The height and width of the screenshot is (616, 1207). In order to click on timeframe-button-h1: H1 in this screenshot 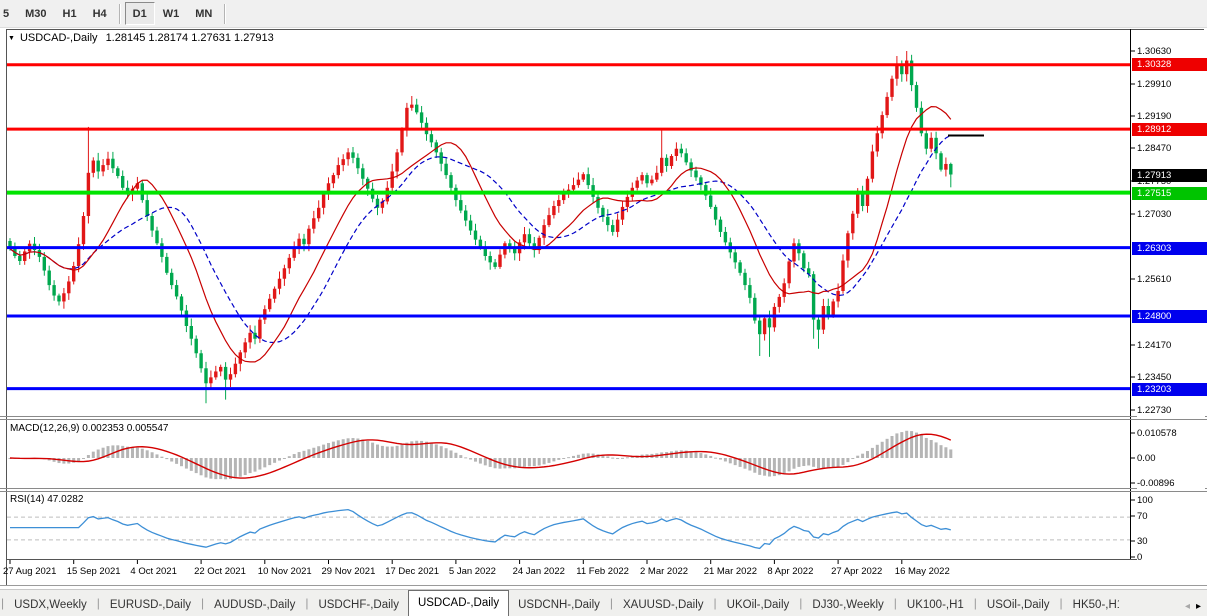, I will do `click(69, 13)`.